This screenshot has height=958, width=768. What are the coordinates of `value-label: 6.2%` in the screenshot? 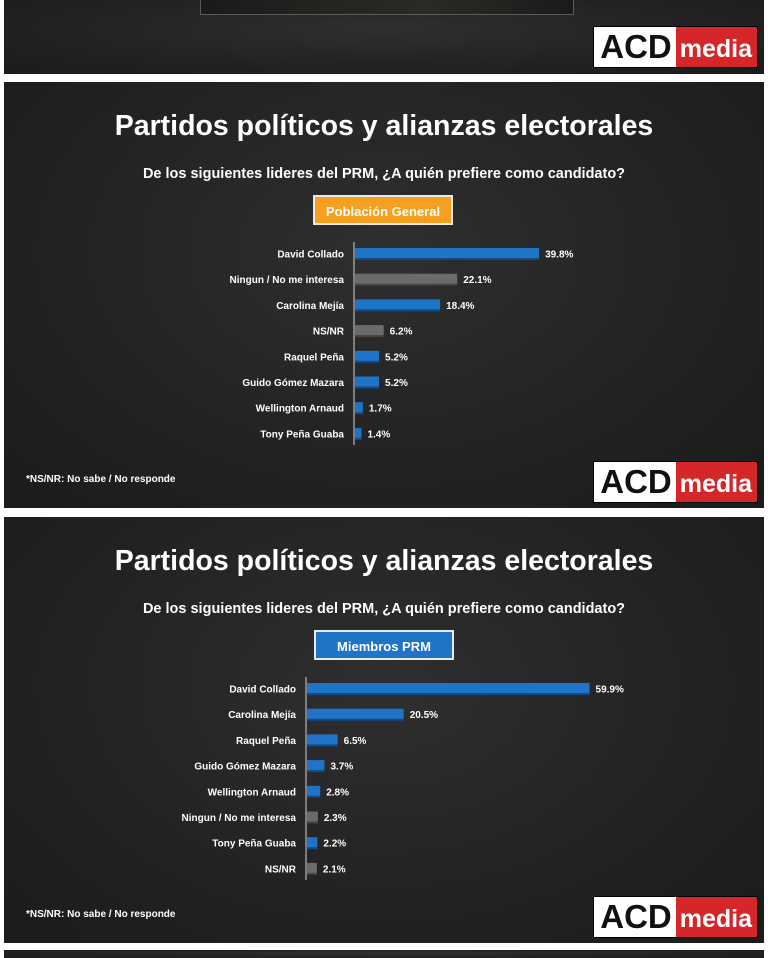 It's located at (401, 332).